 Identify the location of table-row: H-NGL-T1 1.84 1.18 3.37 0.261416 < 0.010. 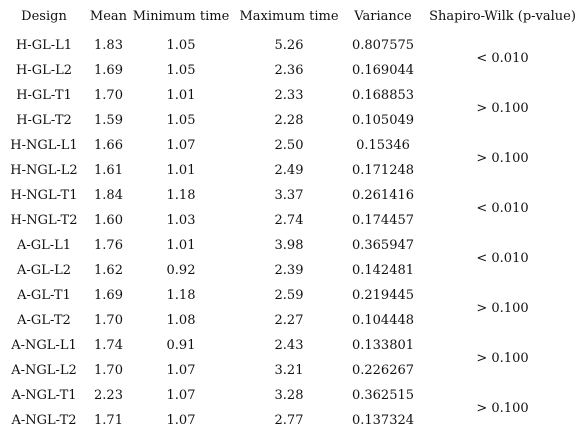
(292, 199).